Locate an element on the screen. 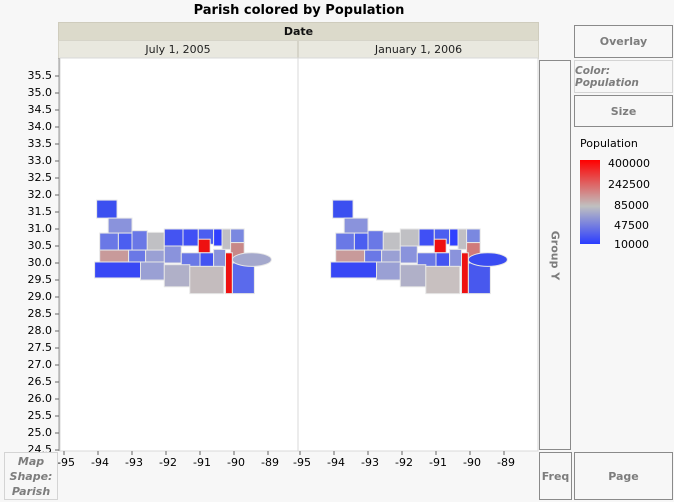  color-drop-zone: Color: Population is located at coordinates (623, 76).